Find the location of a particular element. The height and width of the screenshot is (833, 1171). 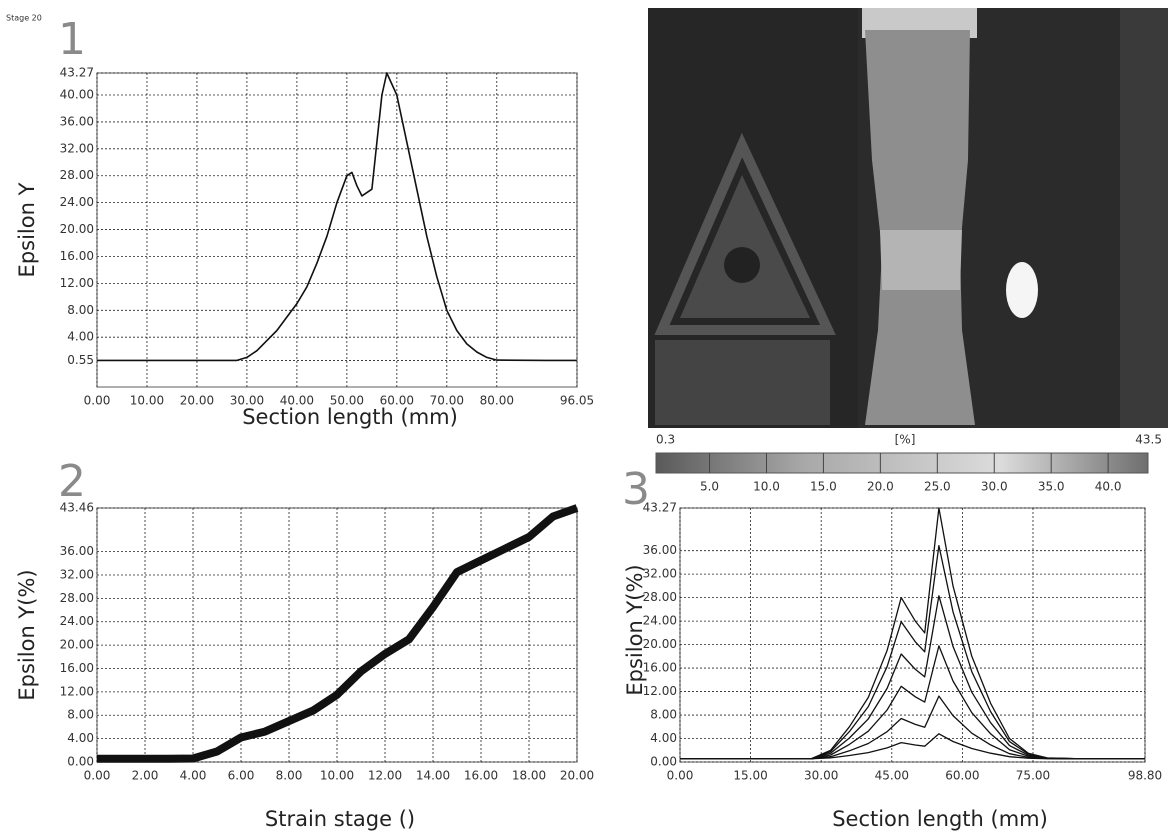

x-tick-label: 6.00 is located at coordinates (241, 776).